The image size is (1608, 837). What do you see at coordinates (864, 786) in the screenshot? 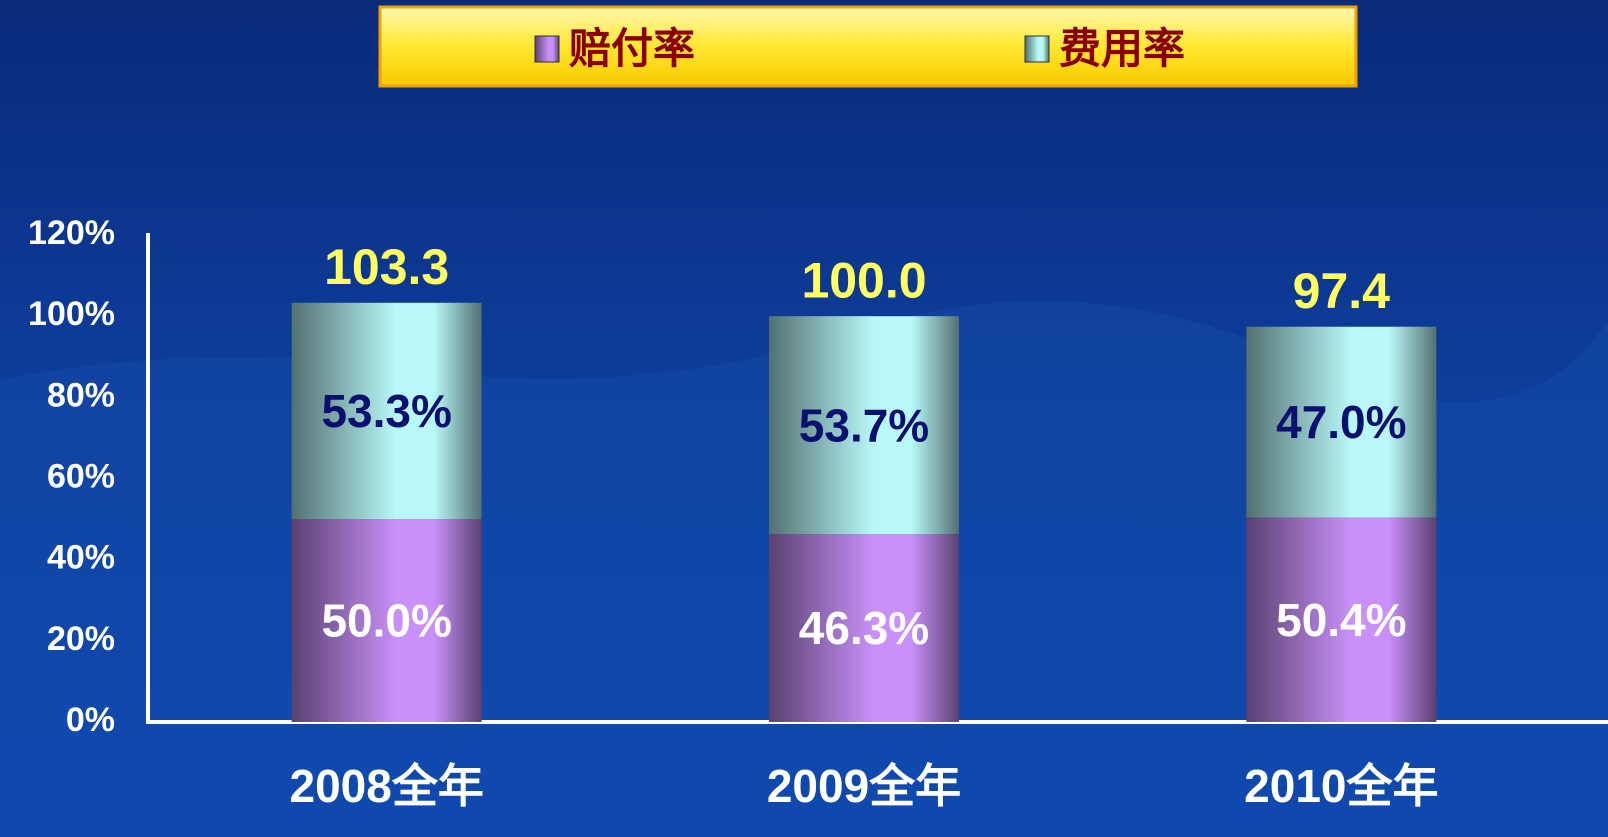
I see `x-tick-label: 2009全年` at bounding box center [864, 786].